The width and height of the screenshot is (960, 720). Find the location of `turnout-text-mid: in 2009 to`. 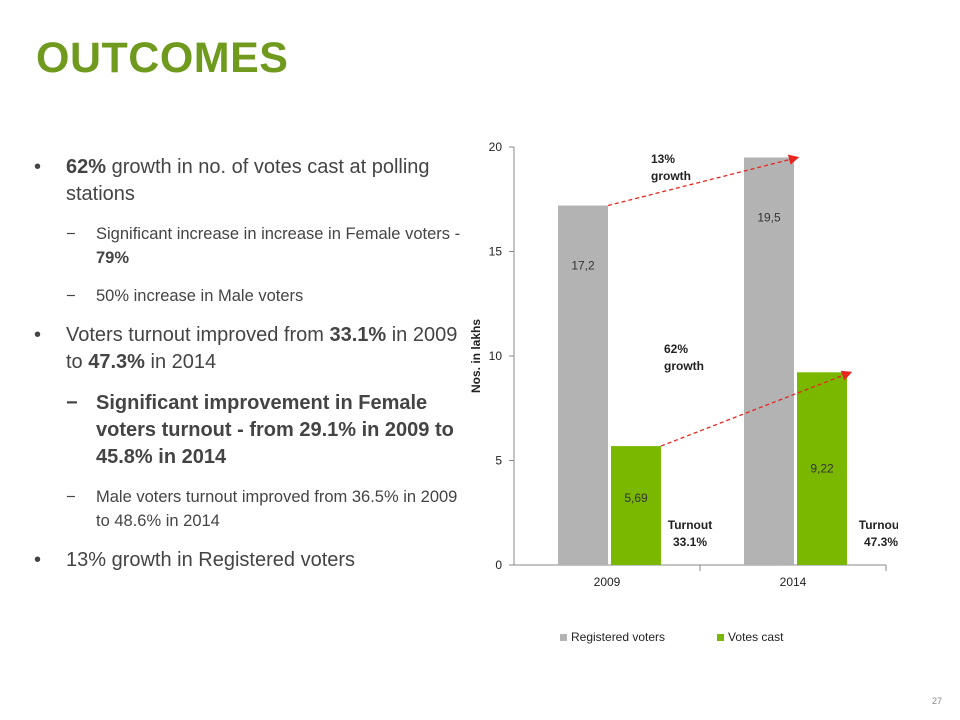

turnout-text-mid: in 2009 to is located at coordinates (262, 348).